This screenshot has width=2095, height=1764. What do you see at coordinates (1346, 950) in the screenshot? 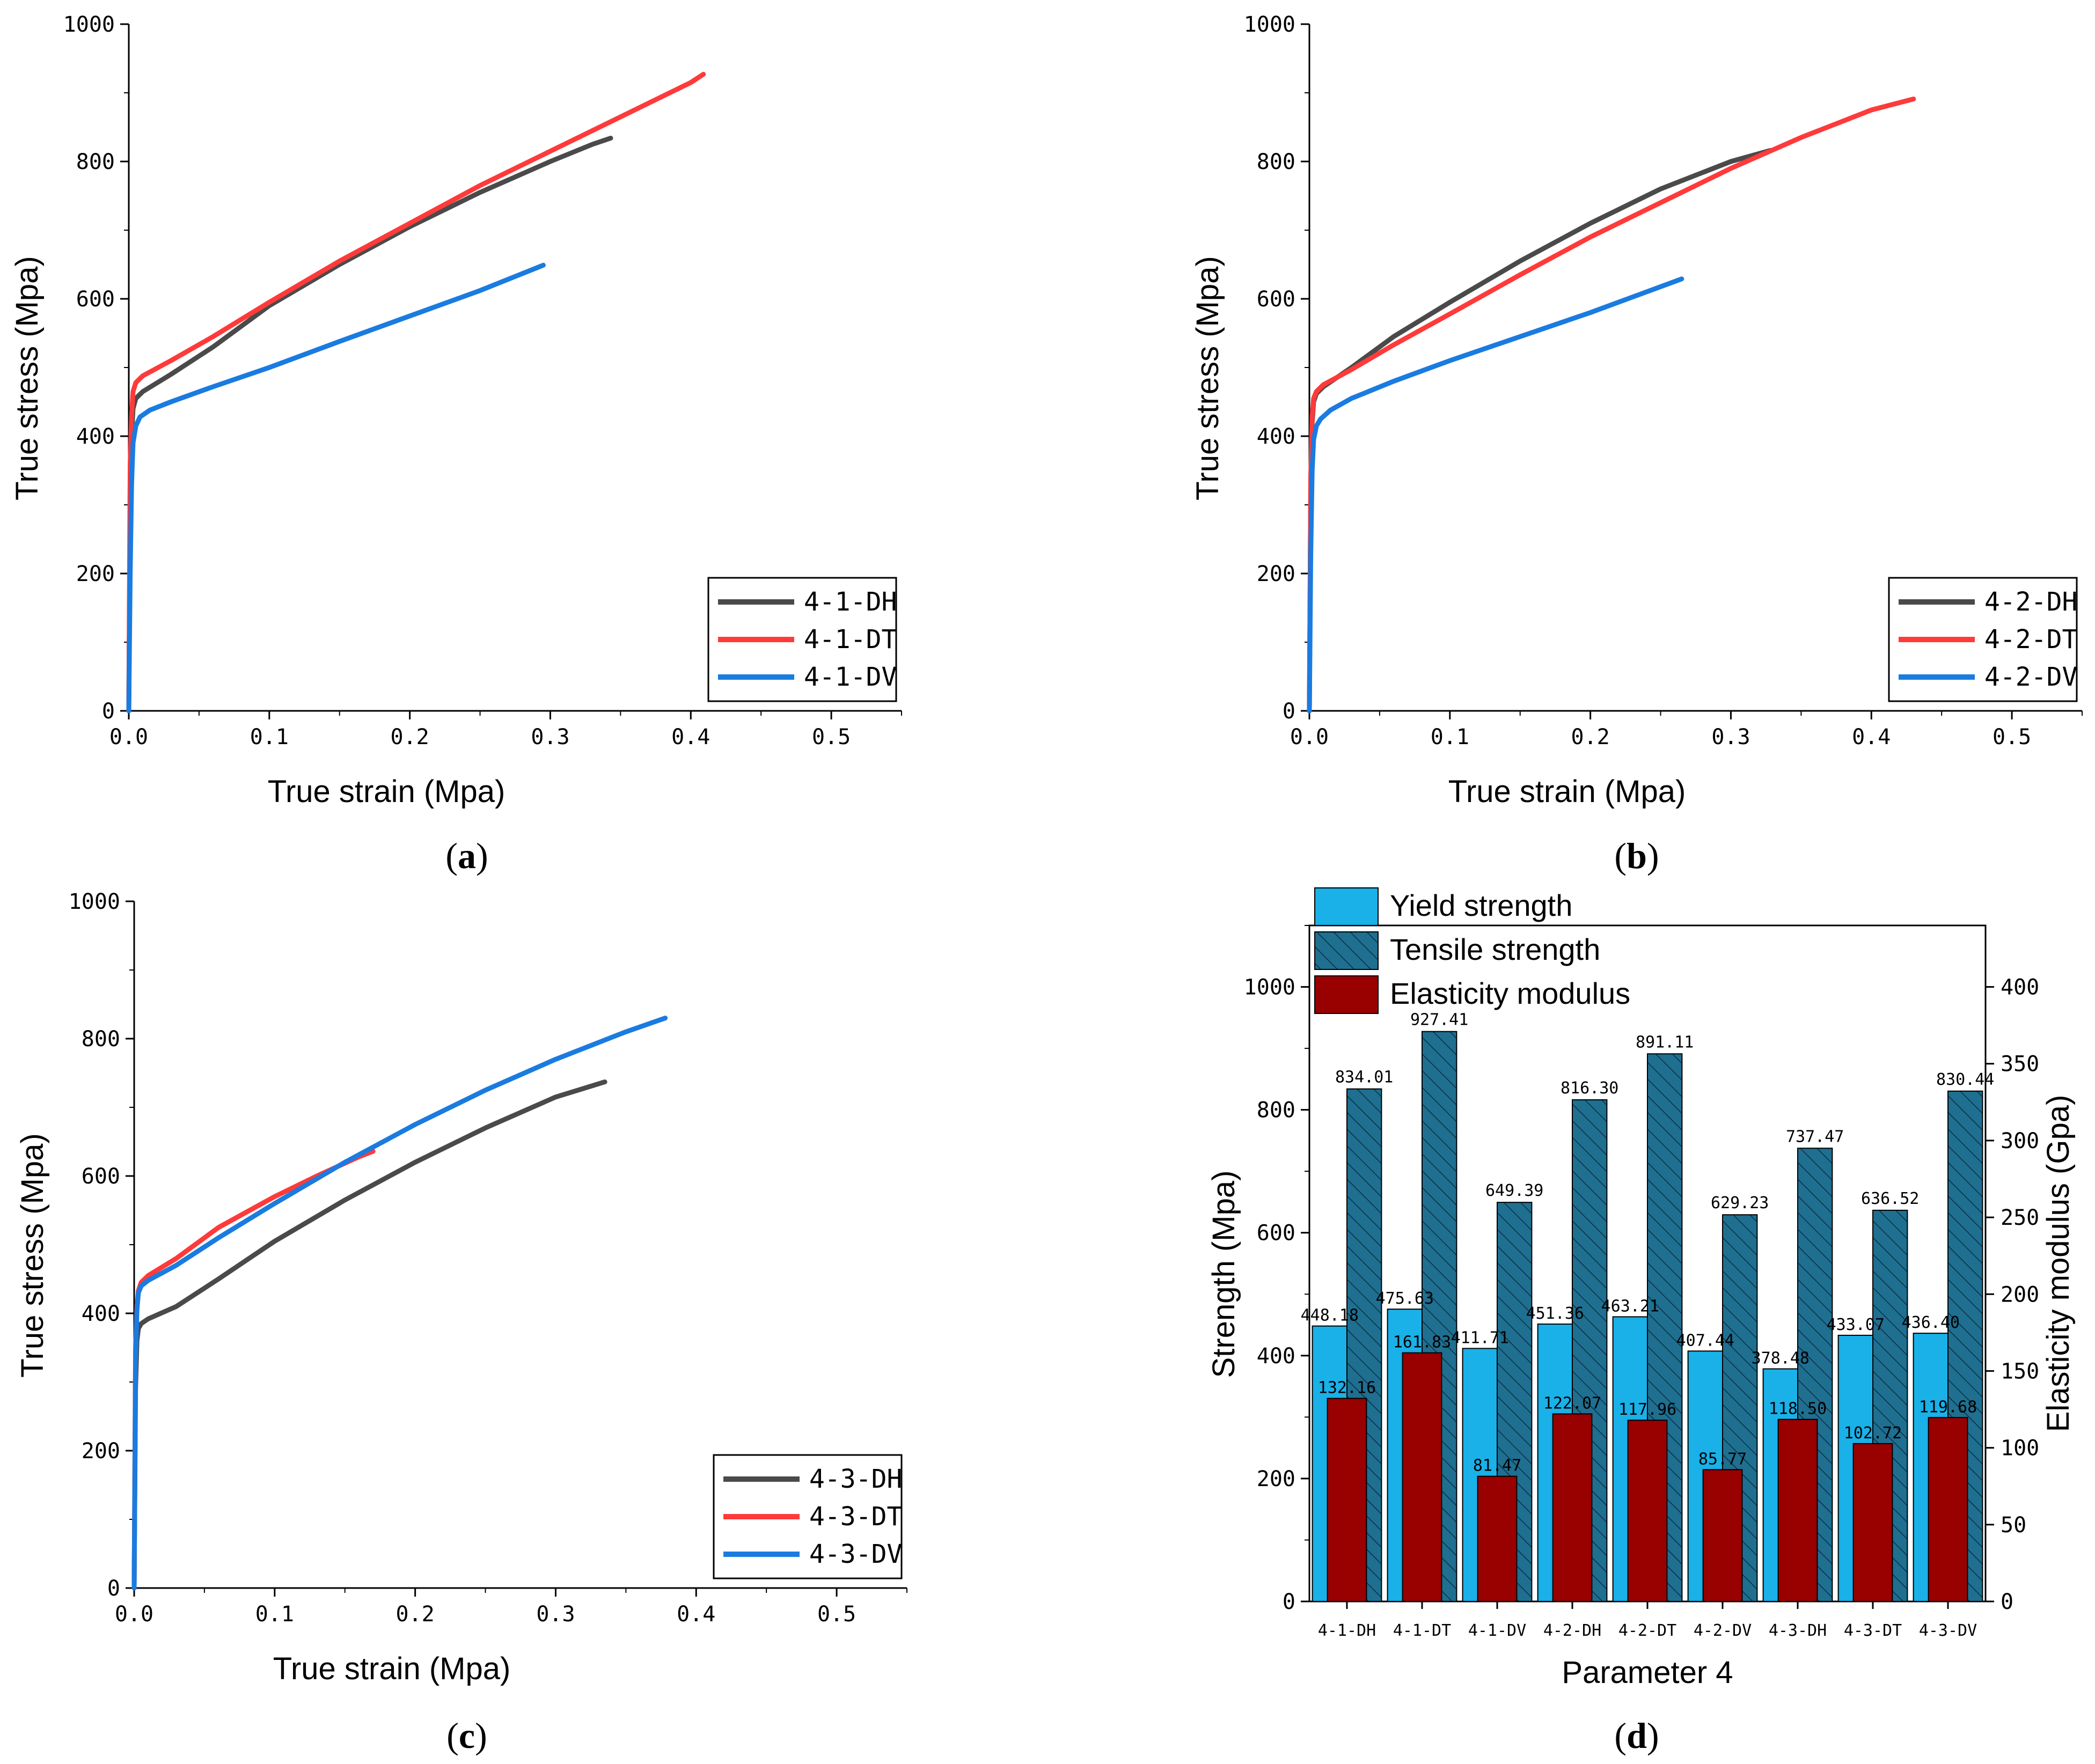
I see `legend-swatch-Tensile strength` at bounding box center [1346, 950].